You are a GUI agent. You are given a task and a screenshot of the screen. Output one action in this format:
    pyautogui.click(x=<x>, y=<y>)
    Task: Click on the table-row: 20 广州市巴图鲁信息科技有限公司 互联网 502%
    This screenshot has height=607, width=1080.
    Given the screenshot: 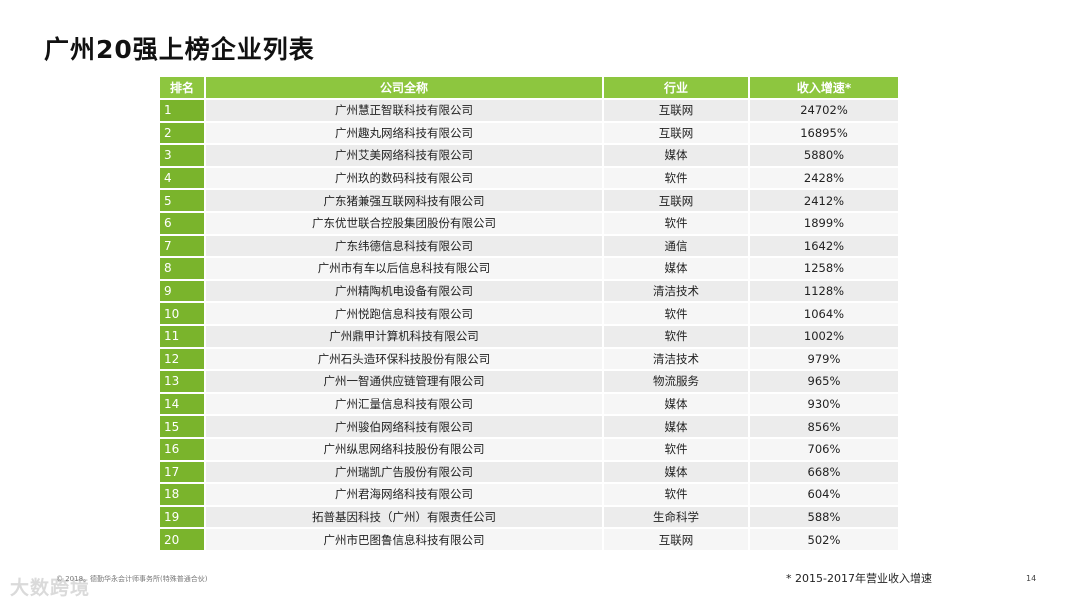 What is the action you would take?
    pyautogui.click(x=529, y=540)
    